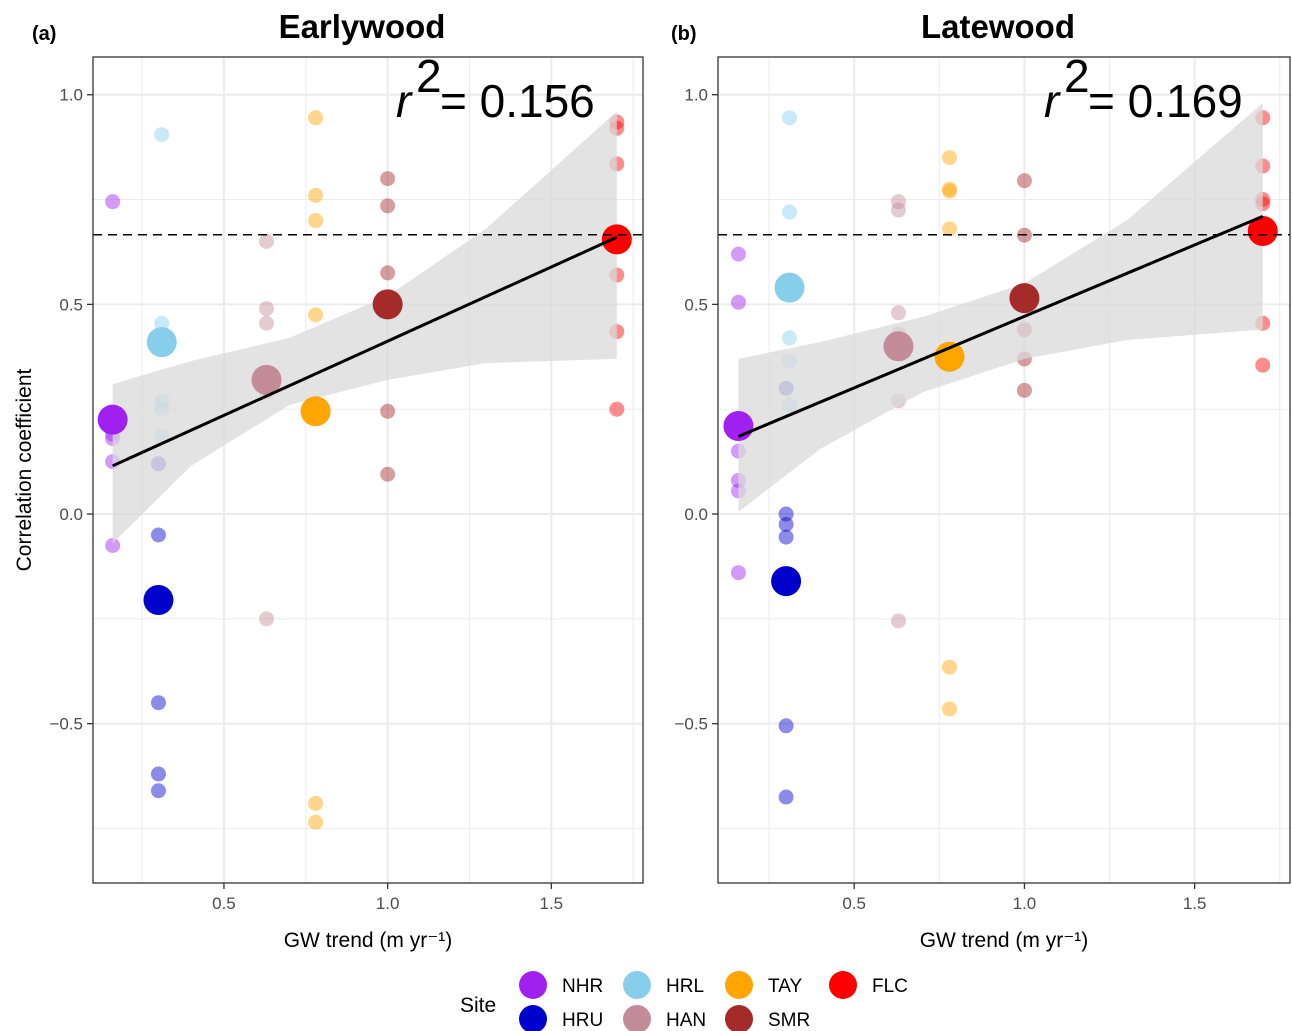 The image size is (1292, 1031). I want to click on legend-key-tay, so click(739, 985).